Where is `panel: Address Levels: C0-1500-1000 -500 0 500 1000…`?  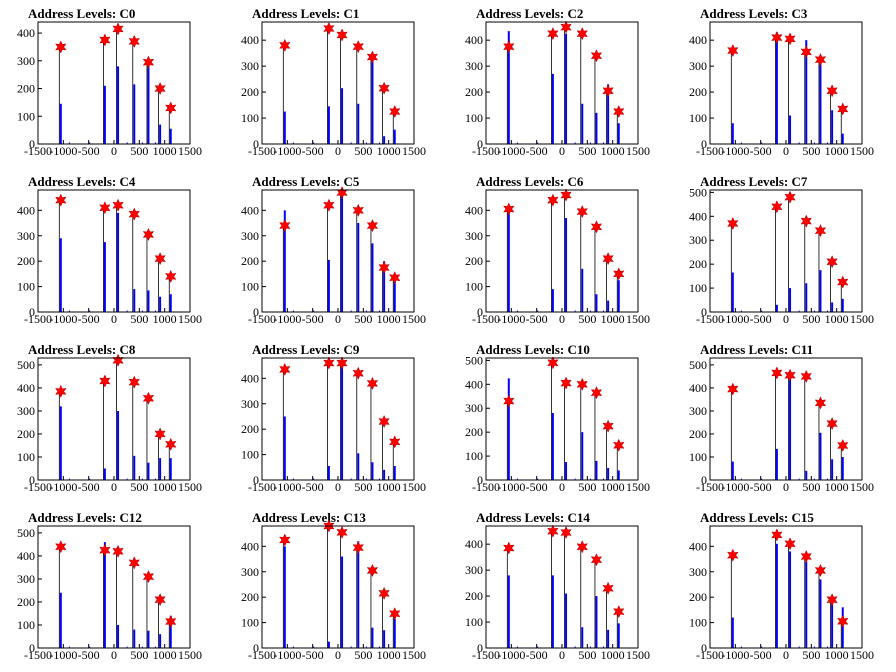
panel: Address Levels: C0-1500-1000 -500 0 500 1000… is located at coordinates (109, 82).